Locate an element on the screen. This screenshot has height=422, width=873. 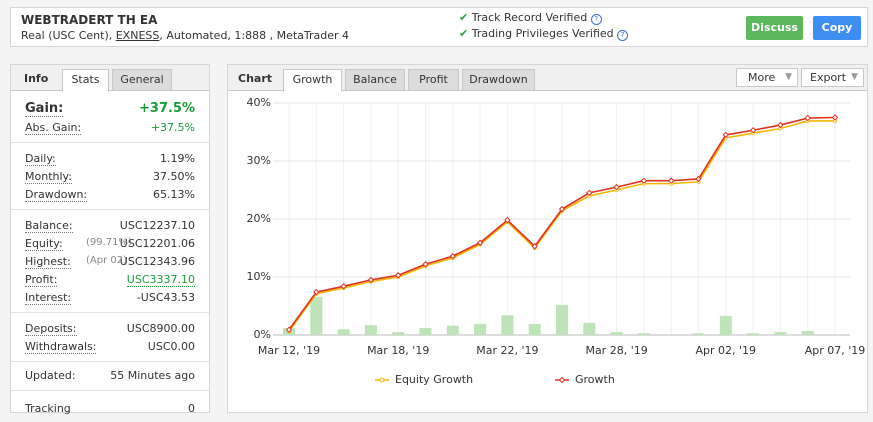
stat-label: Gain: is located at coordinates (44, 109).